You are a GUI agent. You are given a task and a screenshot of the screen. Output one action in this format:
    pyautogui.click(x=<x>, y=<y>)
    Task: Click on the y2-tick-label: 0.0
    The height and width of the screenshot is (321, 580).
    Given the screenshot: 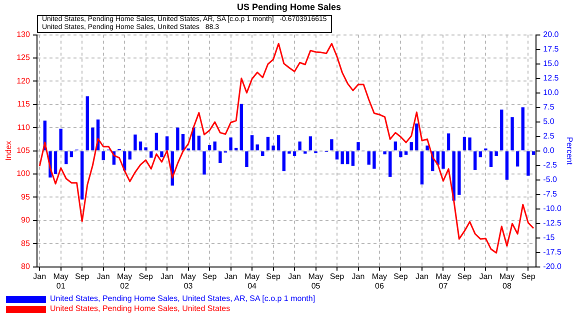 What is the action you would take?
    pyautogui.click(x=549, y=151)
    